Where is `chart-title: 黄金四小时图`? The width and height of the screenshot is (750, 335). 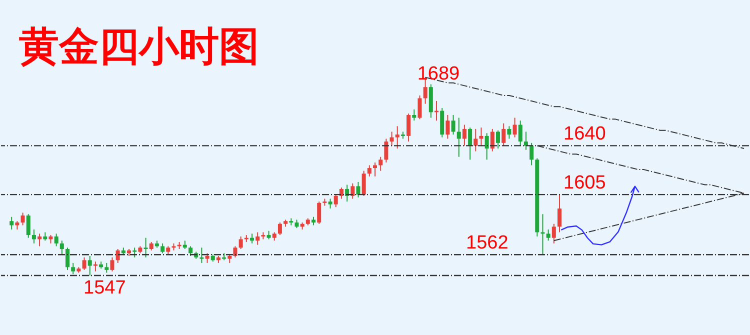
chart-title: 黄金四小时图 is located at coordinates (139, 47).